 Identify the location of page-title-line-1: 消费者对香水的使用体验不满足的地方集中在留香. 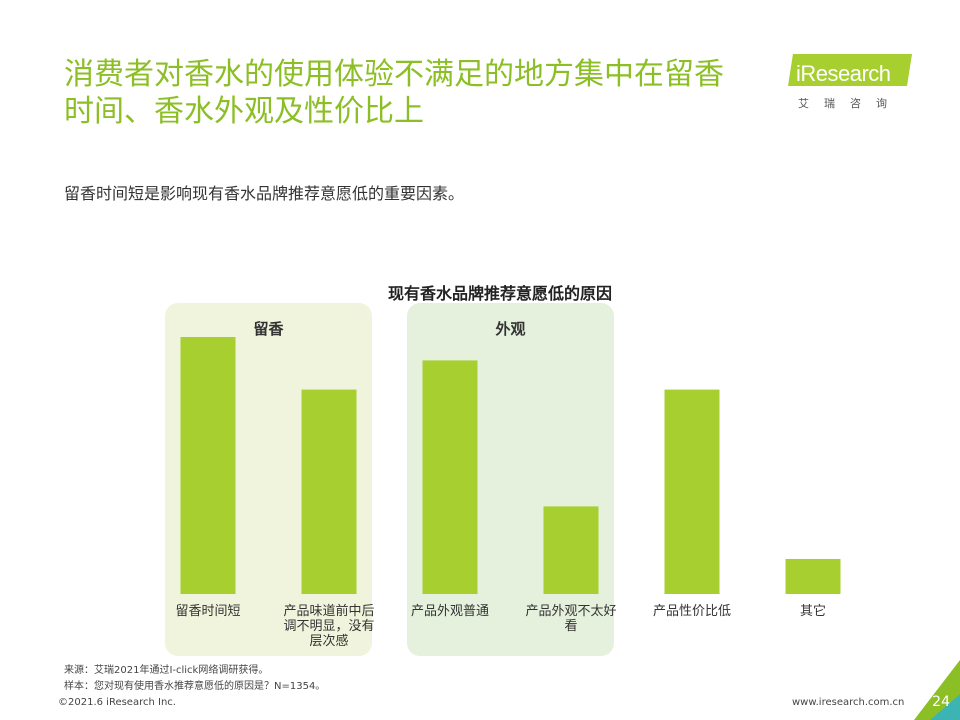
(394, 74).